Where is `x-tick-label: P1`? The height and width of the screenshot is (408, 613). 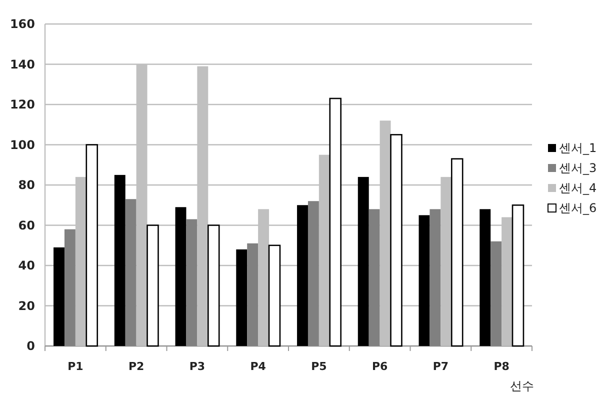
x-tick-label: P1 is located at coordinates (76, 366).